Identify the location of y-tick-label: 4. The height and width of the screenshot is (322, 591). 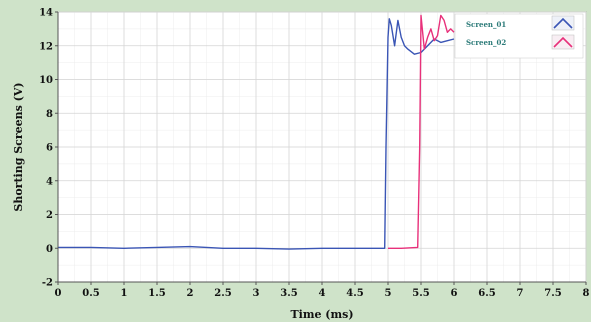
(49, 181).